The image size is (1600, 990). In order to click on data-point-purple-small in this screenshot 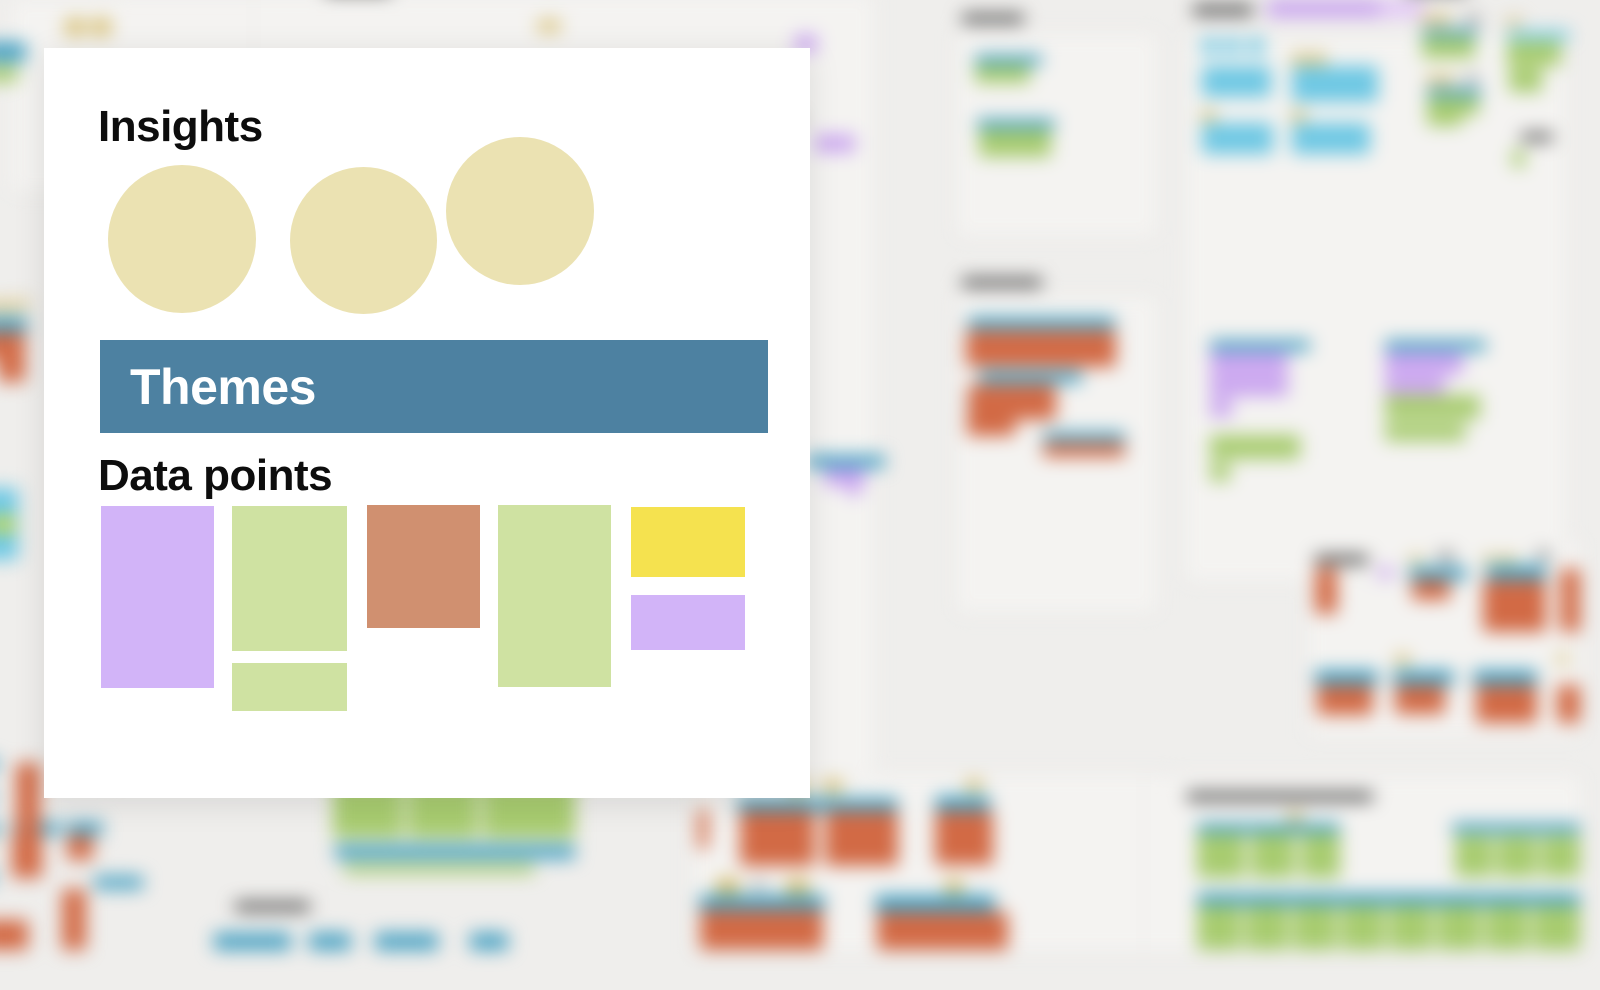, I will do `click(688, 622)`.